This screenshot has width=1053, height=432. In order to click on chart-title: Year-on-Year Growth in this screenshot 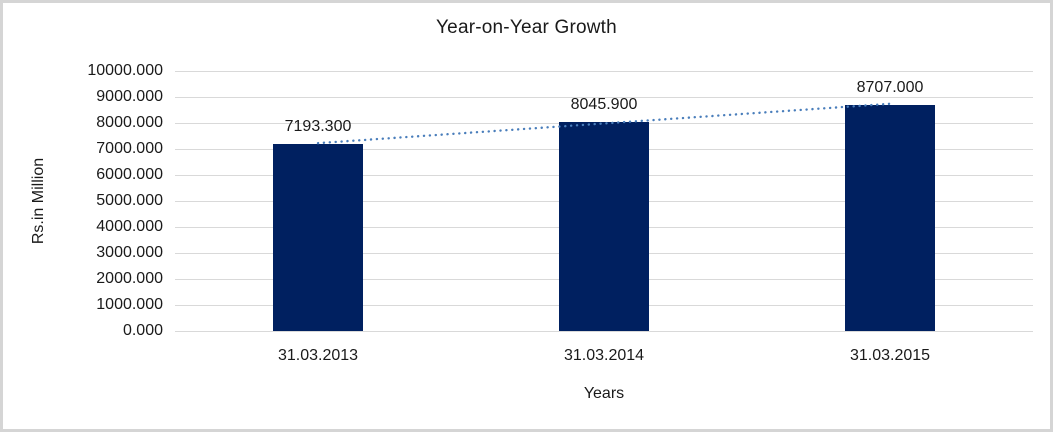, I will do `click(526, 27)`.